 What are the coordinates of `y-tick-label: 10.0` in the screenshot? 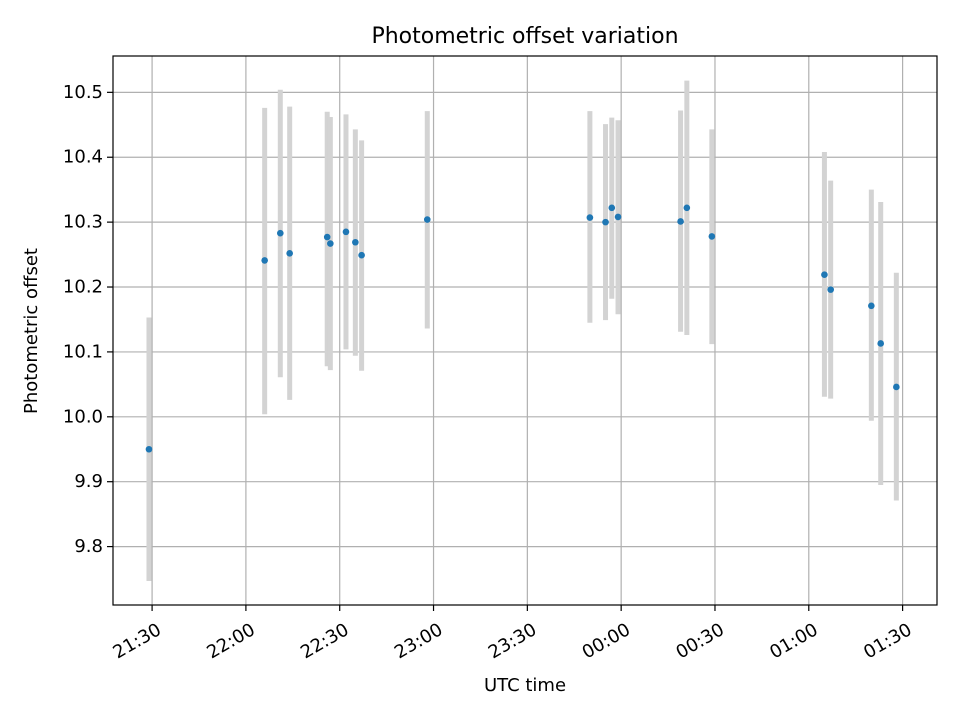 It's located at (83, 416).